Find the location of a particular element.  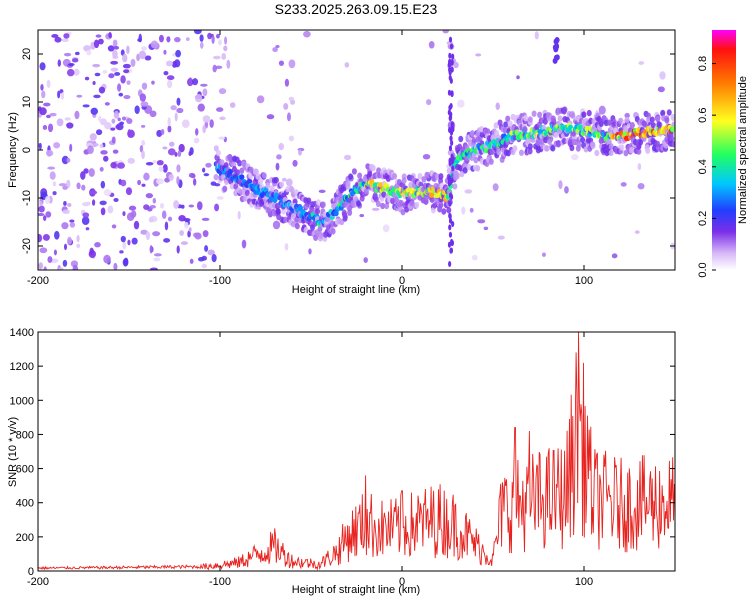

spectrogram-xtick-label: 0 is located at coordinates (402, 281).